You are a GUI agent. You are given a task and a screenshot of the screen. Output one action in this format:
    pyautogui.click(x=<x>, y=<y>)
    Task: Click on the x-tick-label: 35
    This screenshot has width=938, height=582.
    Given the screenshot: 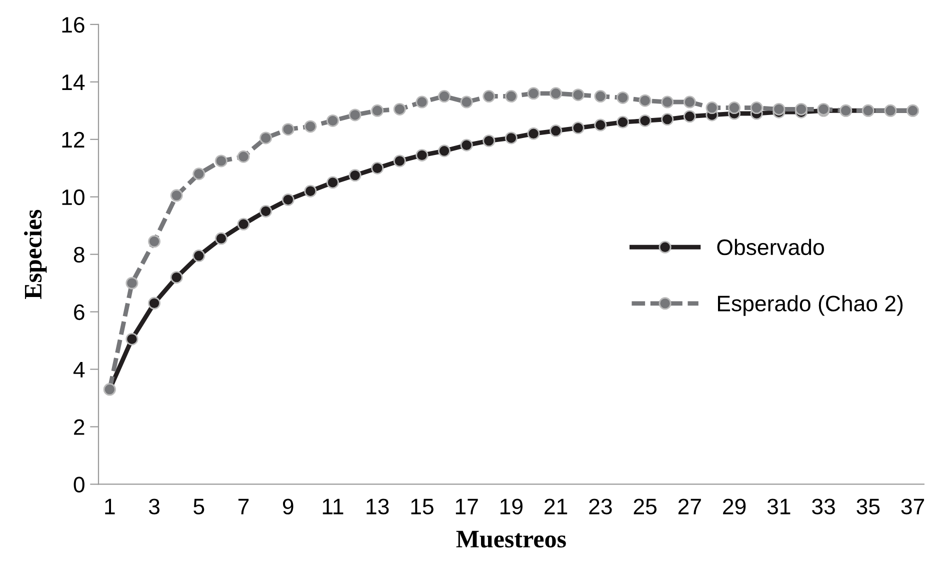 What is the action you would take?
    pyautogui.click(x=868, y=506)
    